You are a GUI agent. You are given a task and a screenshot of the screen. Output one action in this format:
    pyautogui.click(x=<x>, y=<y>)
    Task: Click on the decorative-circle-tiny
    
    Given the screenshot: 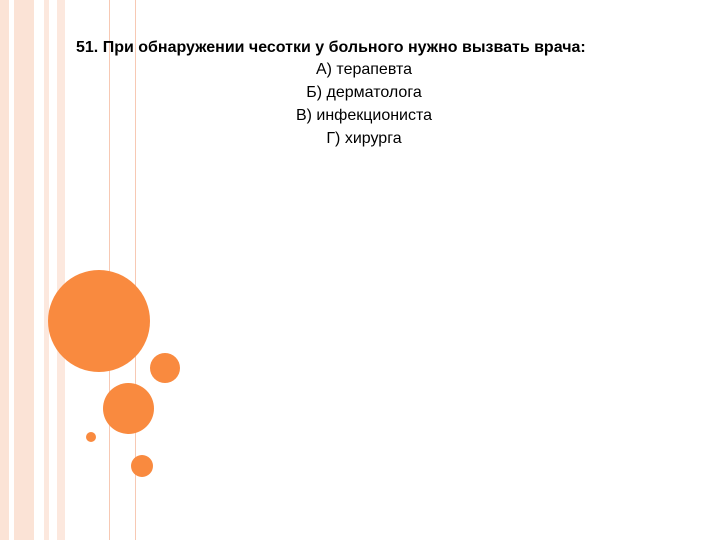 What is the action you would take?
    pyautogui.click(x=91, y=437)
    